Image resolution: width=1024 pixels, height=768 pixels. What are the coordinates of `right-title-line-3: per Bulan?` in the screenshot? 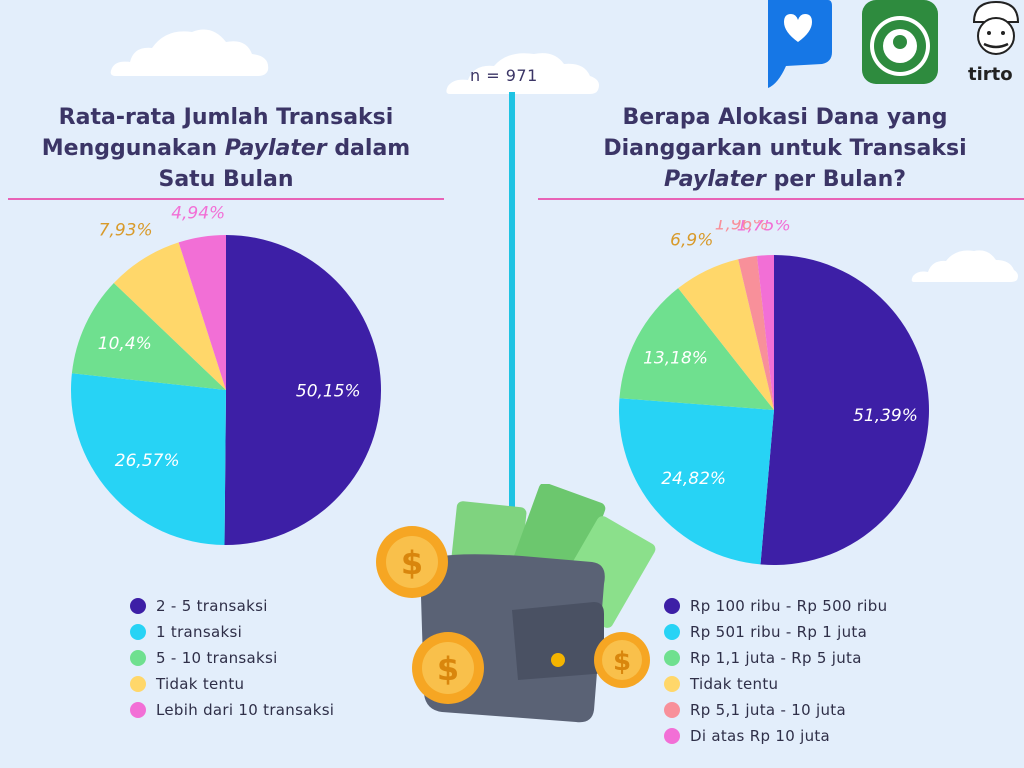 It's located at (839, 179).